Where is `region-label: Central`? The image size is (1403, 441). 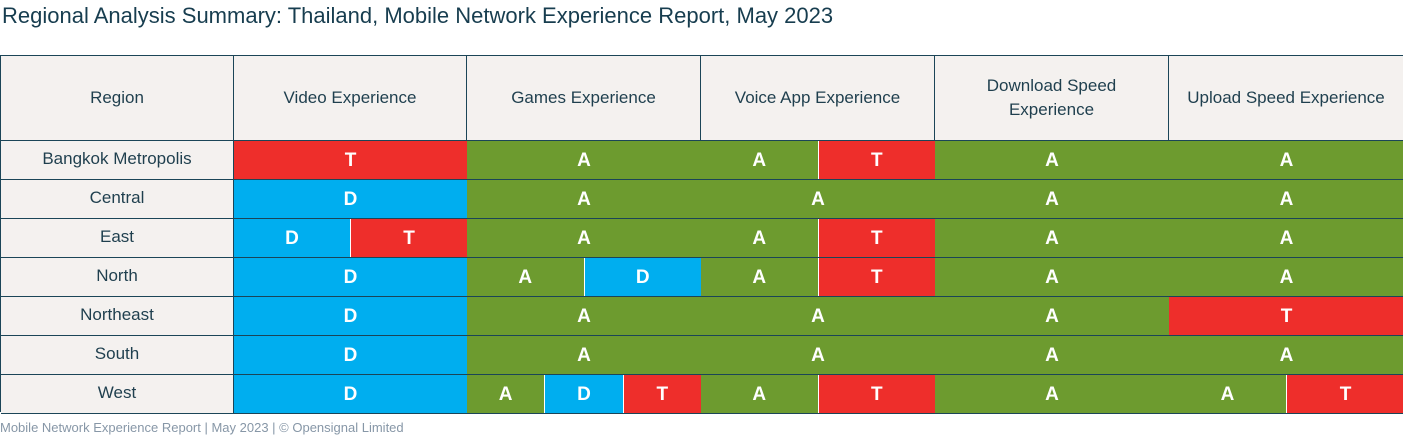 region-label: Central is located at coordinates (117, 199).